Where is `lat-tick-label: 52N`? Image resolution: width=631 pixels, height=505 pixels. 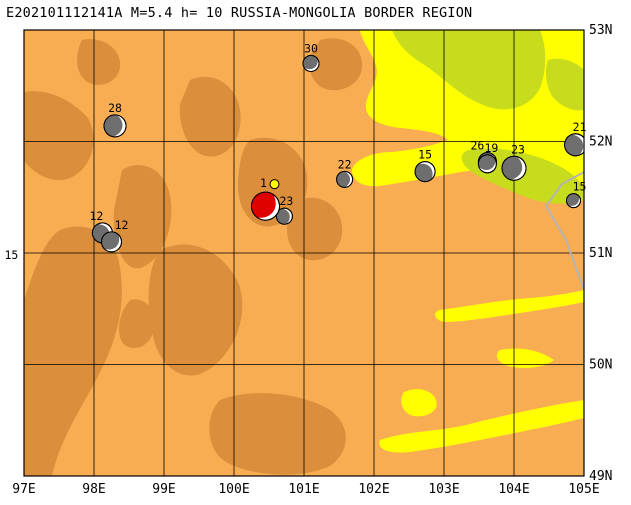 lat-tick-label: 52N is located at coordinates (600, 142).